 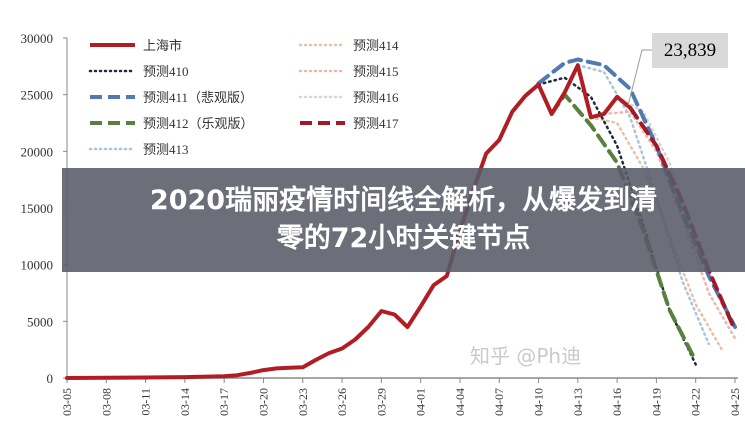 I want to click on banner-title-line2: 零的72小时关键节点, so click(x=403, y=238).